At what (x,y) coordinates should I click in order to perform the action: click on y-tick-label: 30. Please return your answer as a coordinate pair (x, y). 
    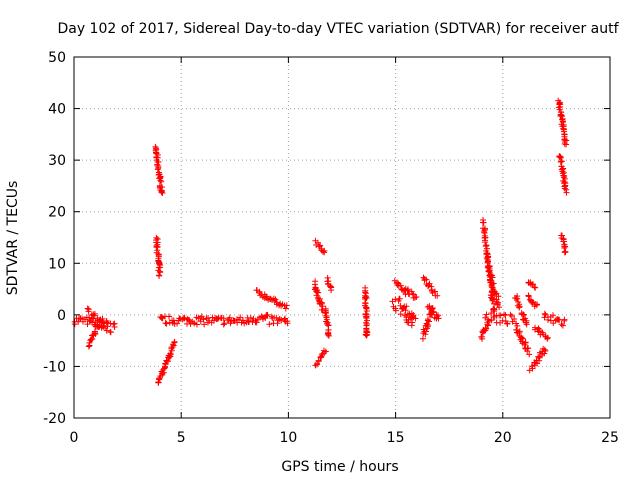
    Looking at the image, I should click on (57, 161).